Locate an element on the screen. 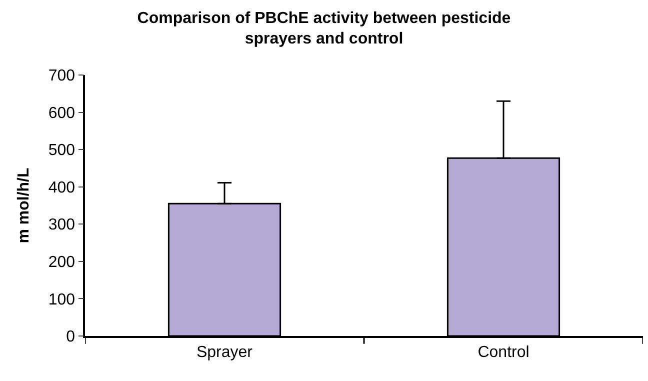  y-tick-label: 600 is located at coordinates (62, 113).